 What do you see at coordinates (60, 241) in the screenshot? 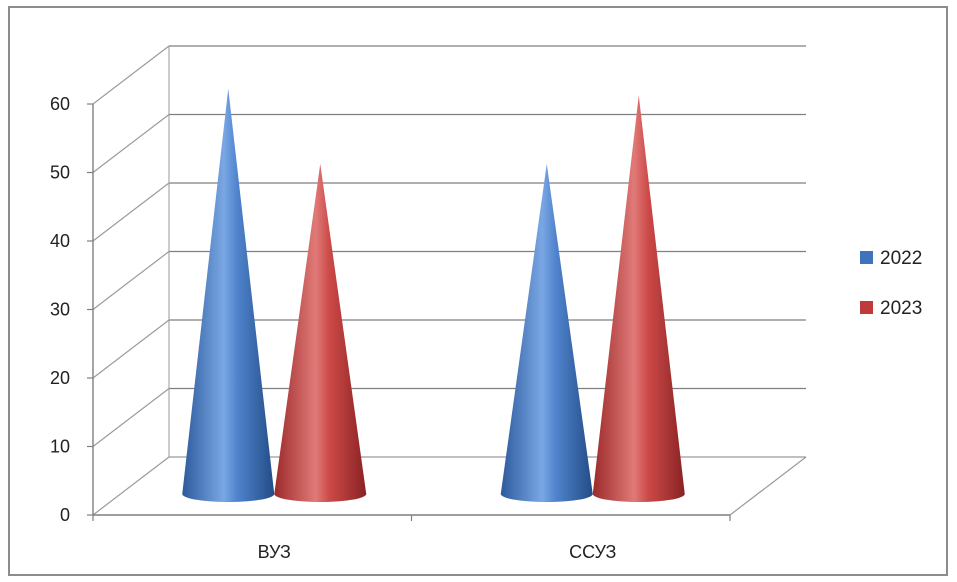
I see `y-tick-label: 40` at bounding box center [60, 241].